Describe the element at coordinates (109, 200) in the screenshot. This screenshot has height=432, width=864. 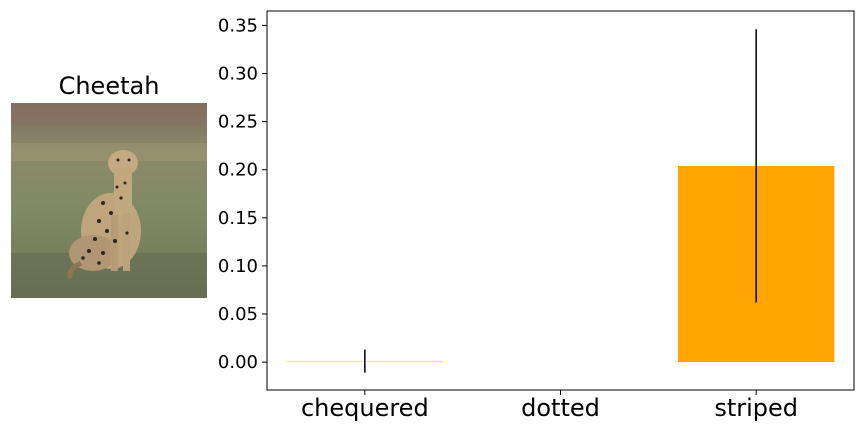
I see `cheetah-photo` at that location.